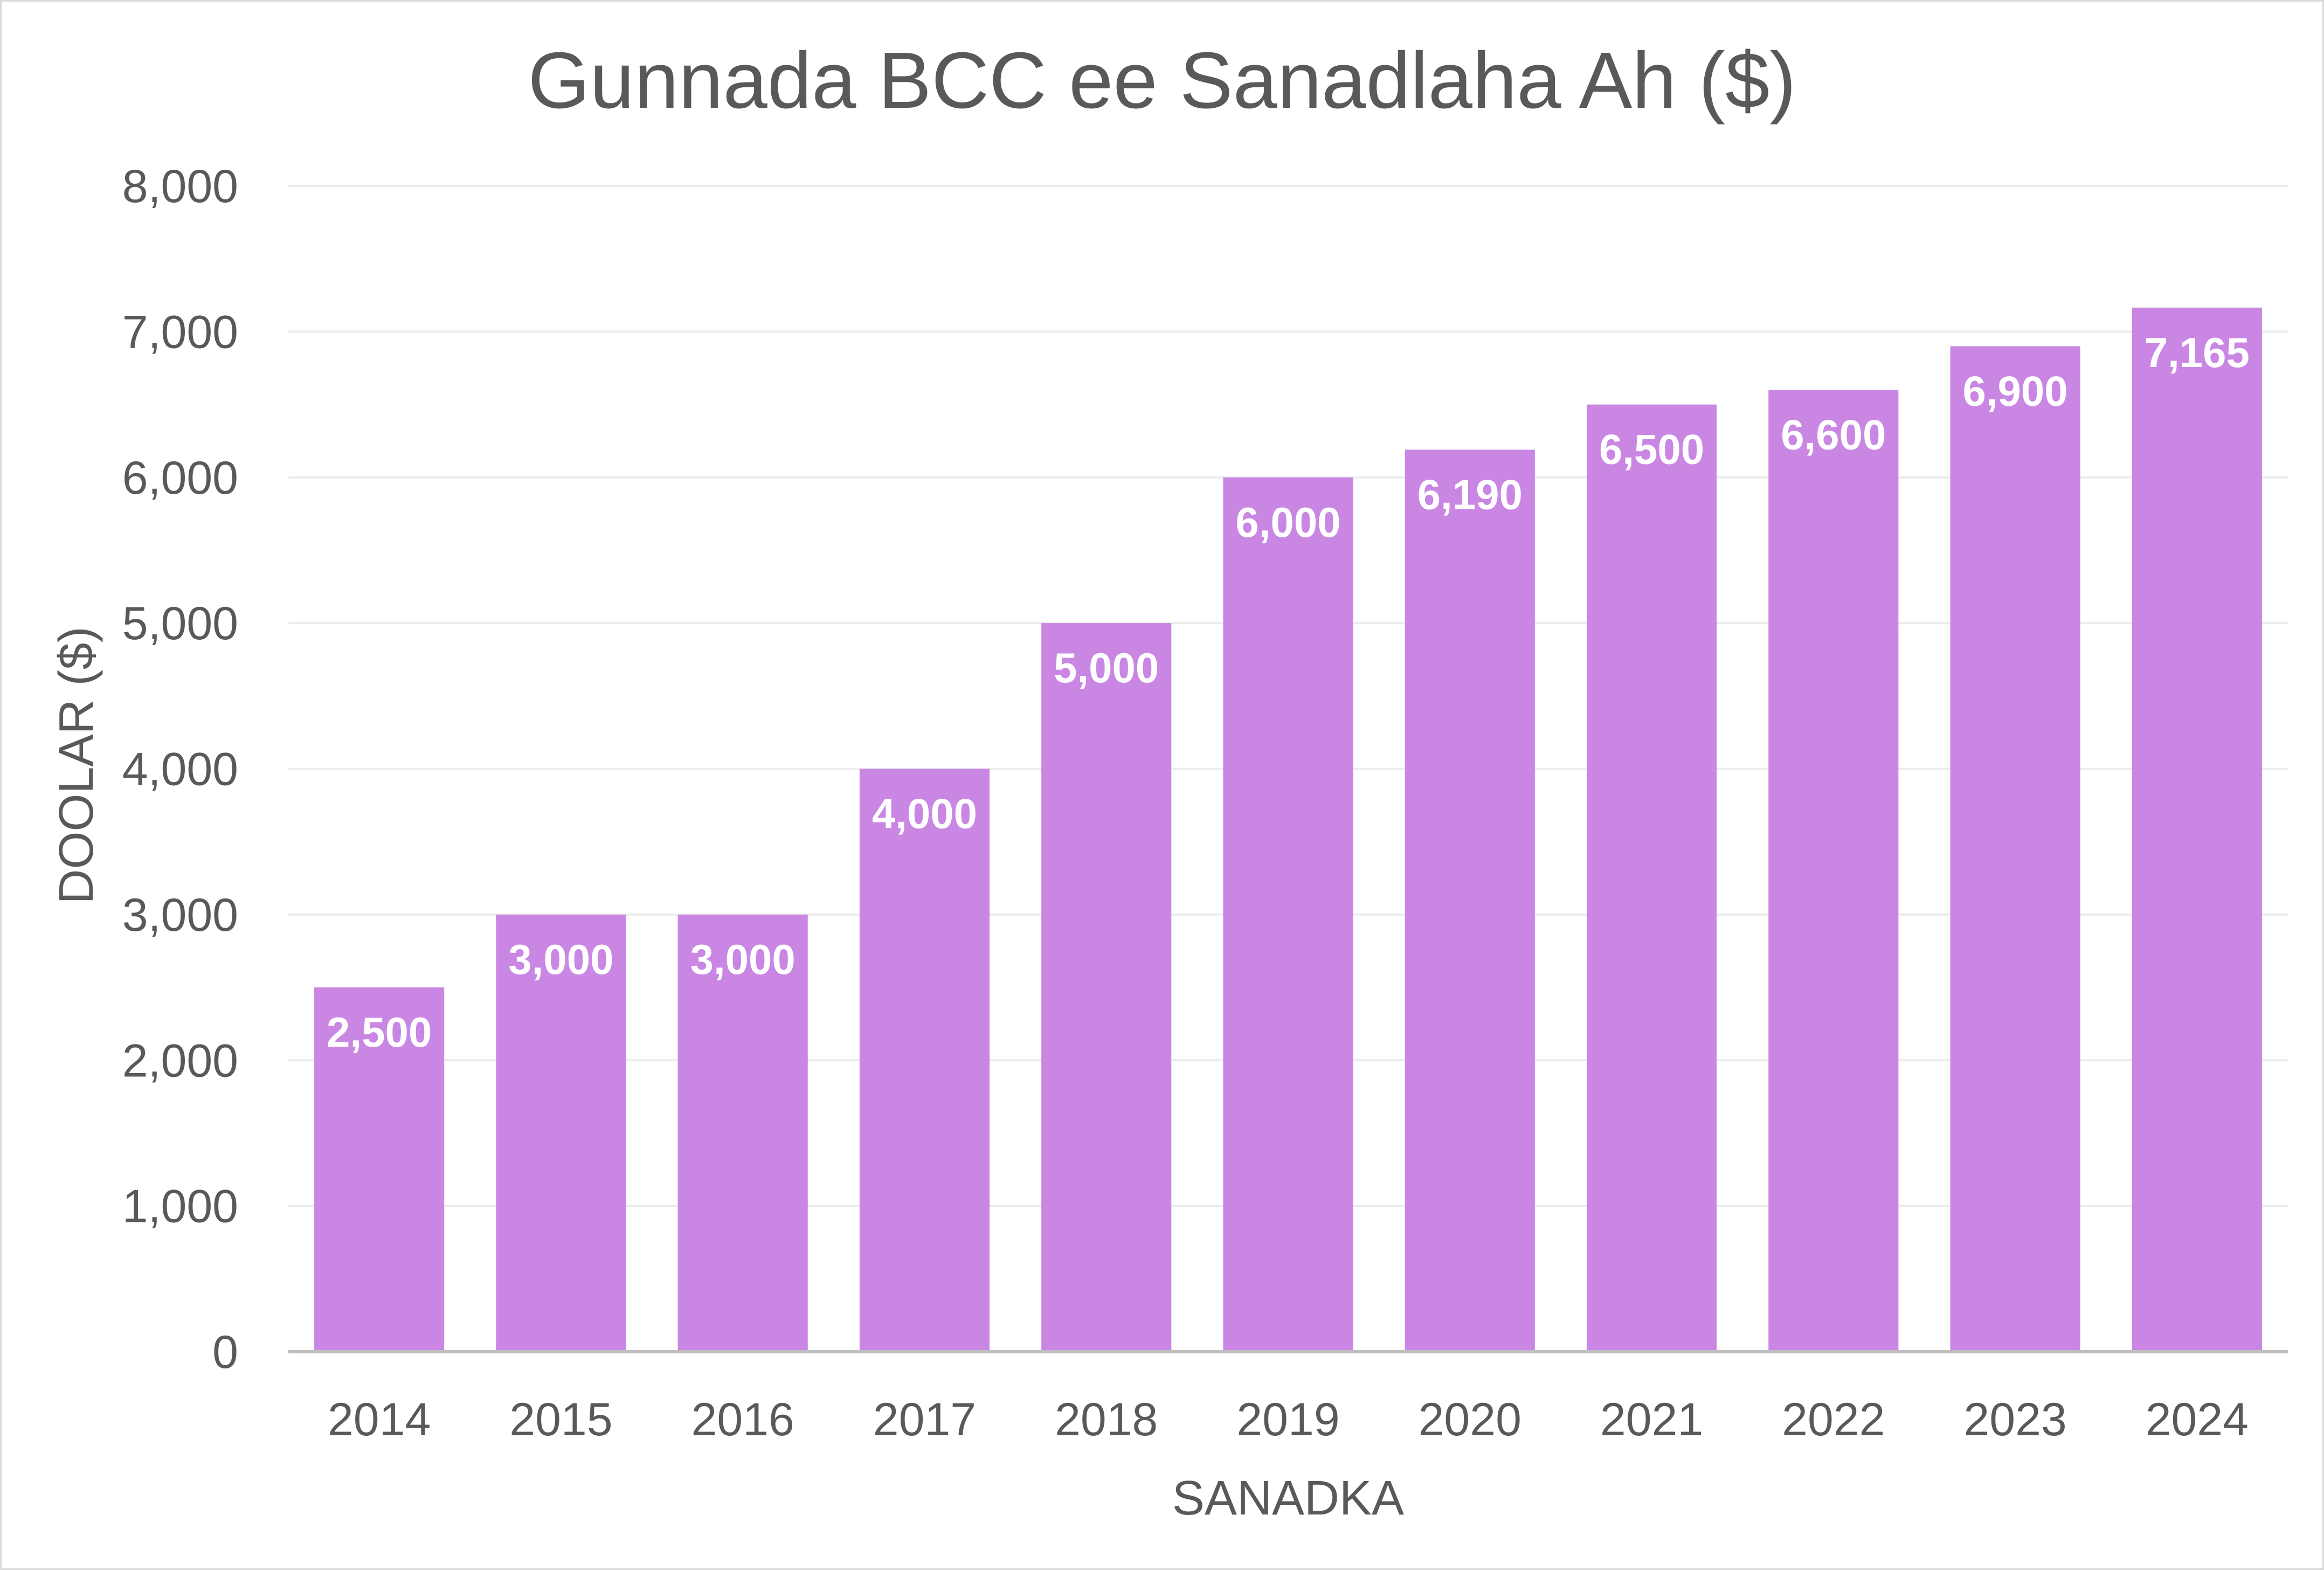 The width and height of the screenshot is (2324, 1570). What do you see at coordinates (379, 1169) in the screenshot?
I see `bar-2014` at bounding box center [379, 1169].